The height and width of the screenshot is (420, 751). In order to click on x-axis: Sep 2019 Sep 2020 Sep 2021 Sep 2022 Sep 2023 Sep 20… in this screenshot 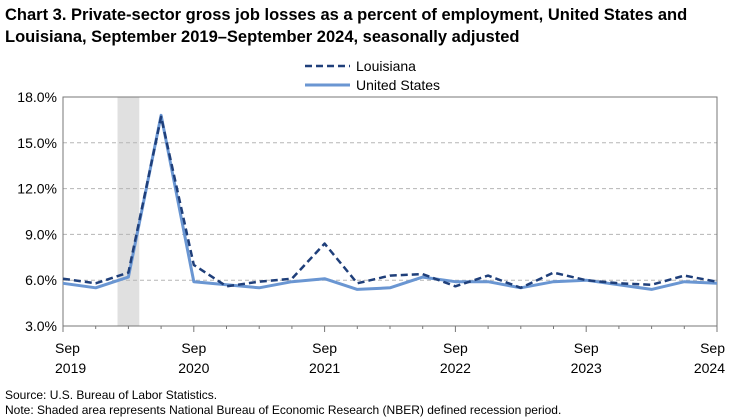, I will do `click(390, 351)`.